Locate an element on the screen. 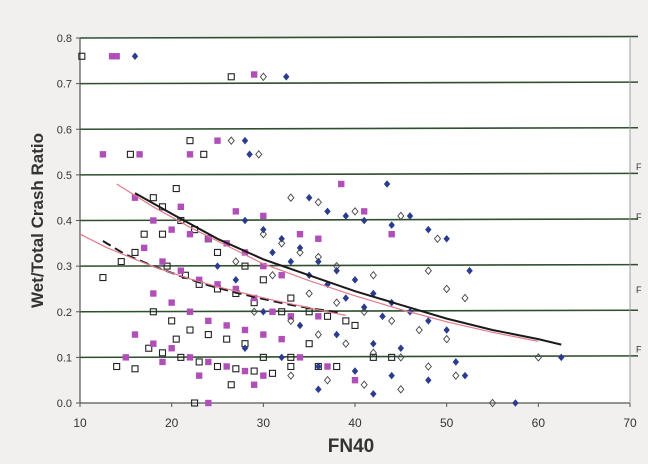 Image resolution: width=648 pixels, height=464 pixels. right-edge-label-1: F is located at coordinates (639, 217).